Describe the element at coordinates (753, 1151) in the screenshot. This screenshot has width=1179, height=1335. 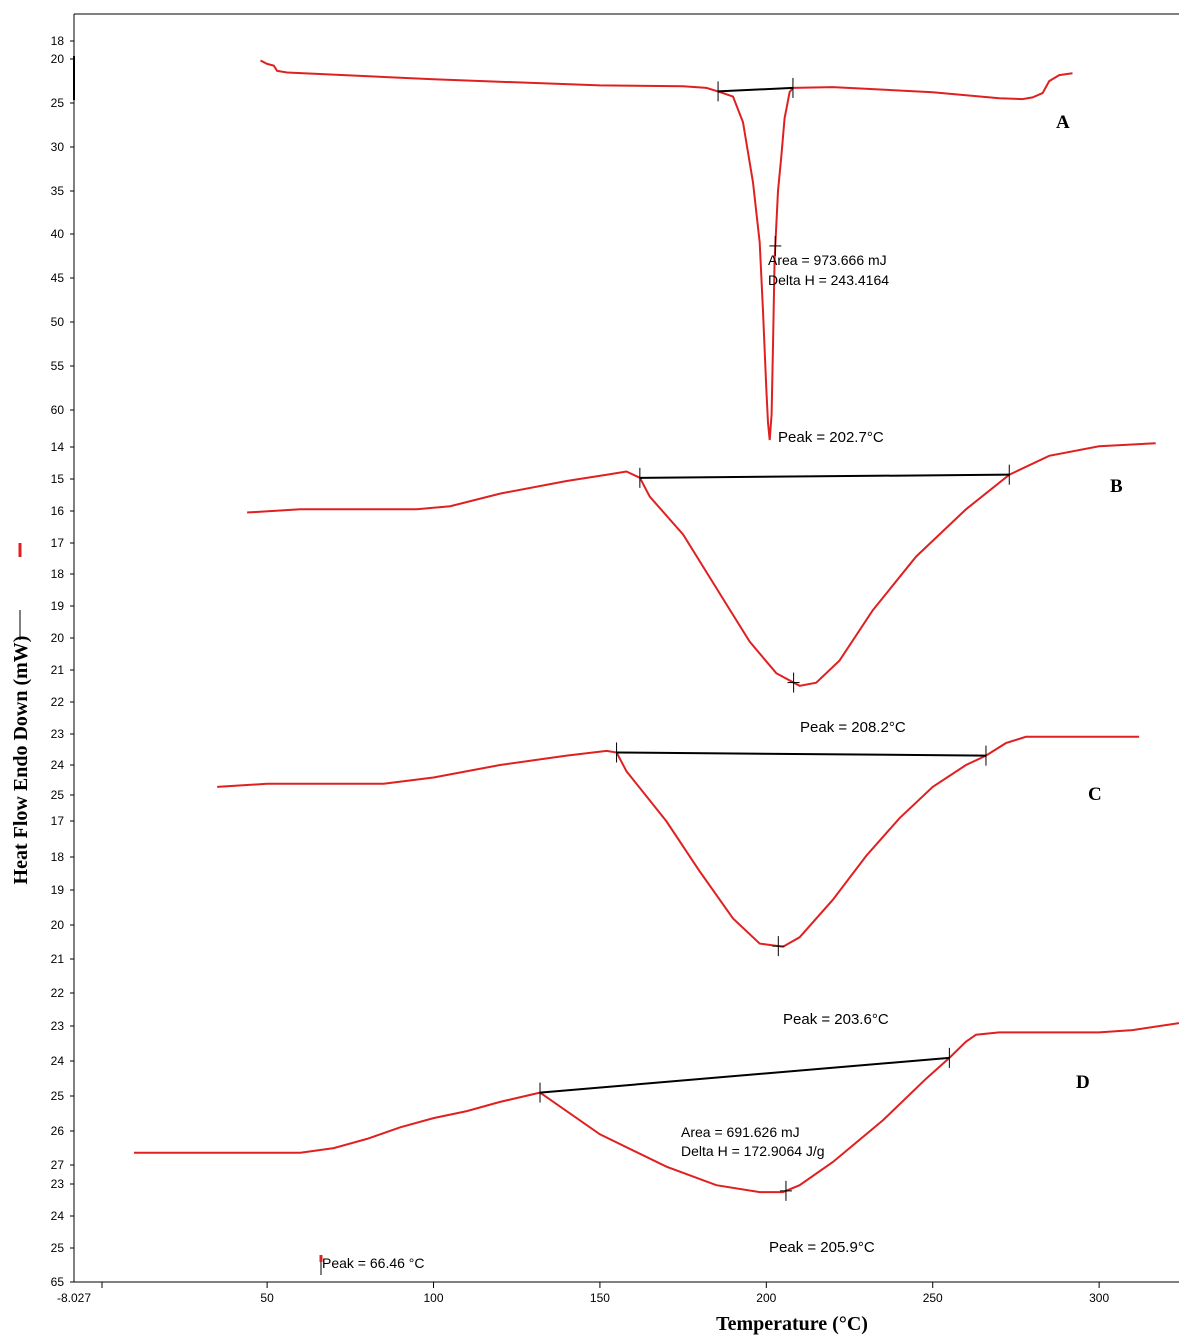
I see `delta-h-label: Delta H = 172.9064 J/g` at that location.